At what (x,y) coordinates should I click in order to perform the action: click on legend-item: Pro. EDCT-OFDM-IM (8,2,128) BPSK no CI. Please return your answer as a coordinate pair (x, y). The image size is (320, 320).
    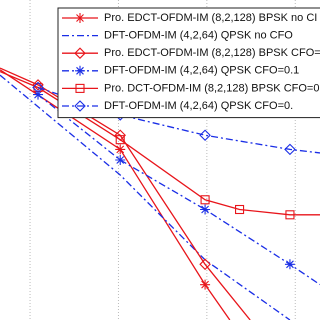
    Looking at the image, I should click on (189, 18).